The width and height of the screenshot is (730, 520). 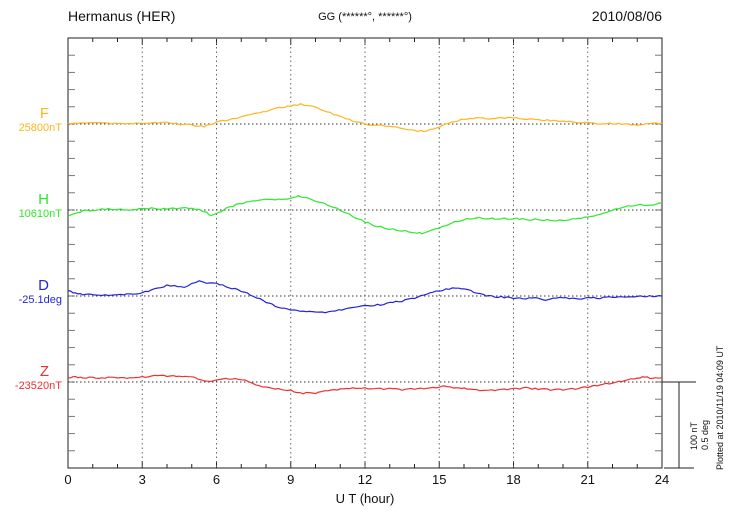 What do you see at coordinates (513, 479) in the screenshot?
I see `x-tick: 18` at bounding box center [513, 479].